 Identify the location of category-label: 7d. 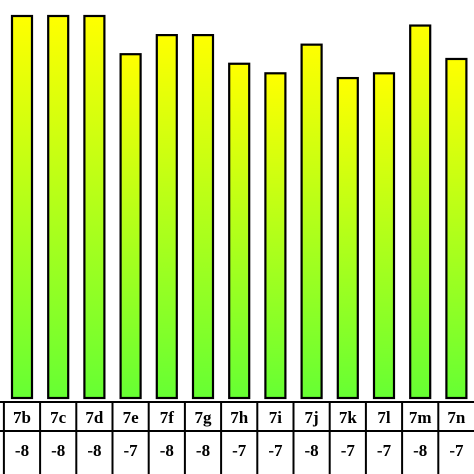
(94, 417).